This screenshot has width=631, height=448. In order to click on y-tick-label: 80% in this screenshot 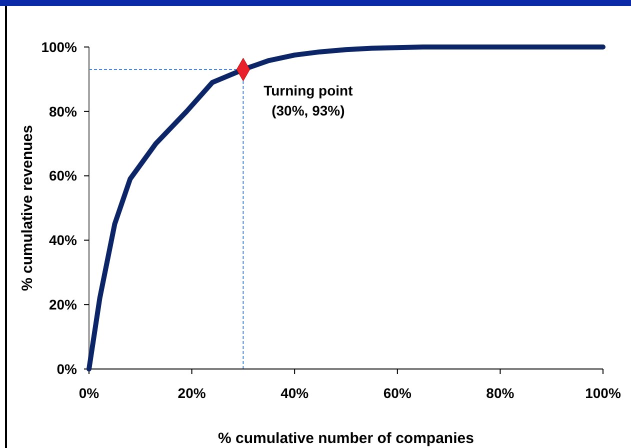, I will do `click(63, 111)`.